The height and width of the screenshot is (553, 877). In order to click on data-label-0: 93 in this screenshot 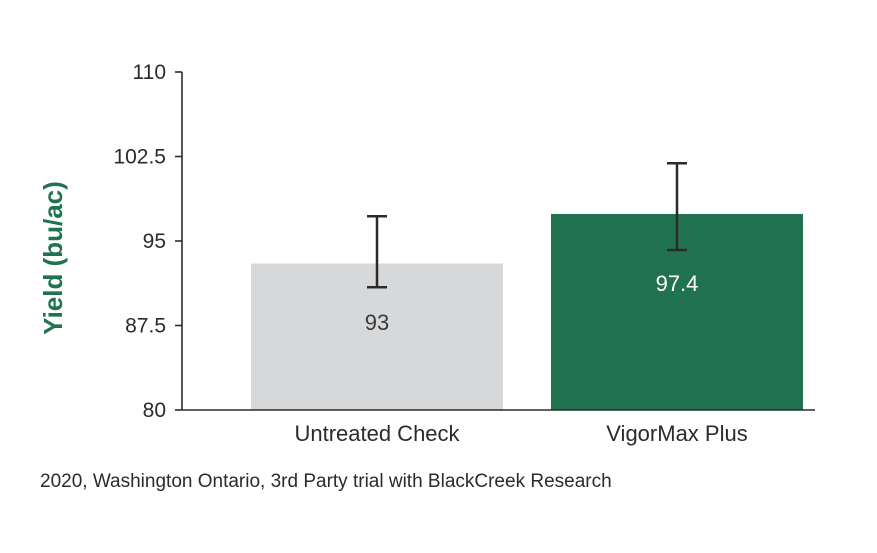, I will do `click(377, 322)`.